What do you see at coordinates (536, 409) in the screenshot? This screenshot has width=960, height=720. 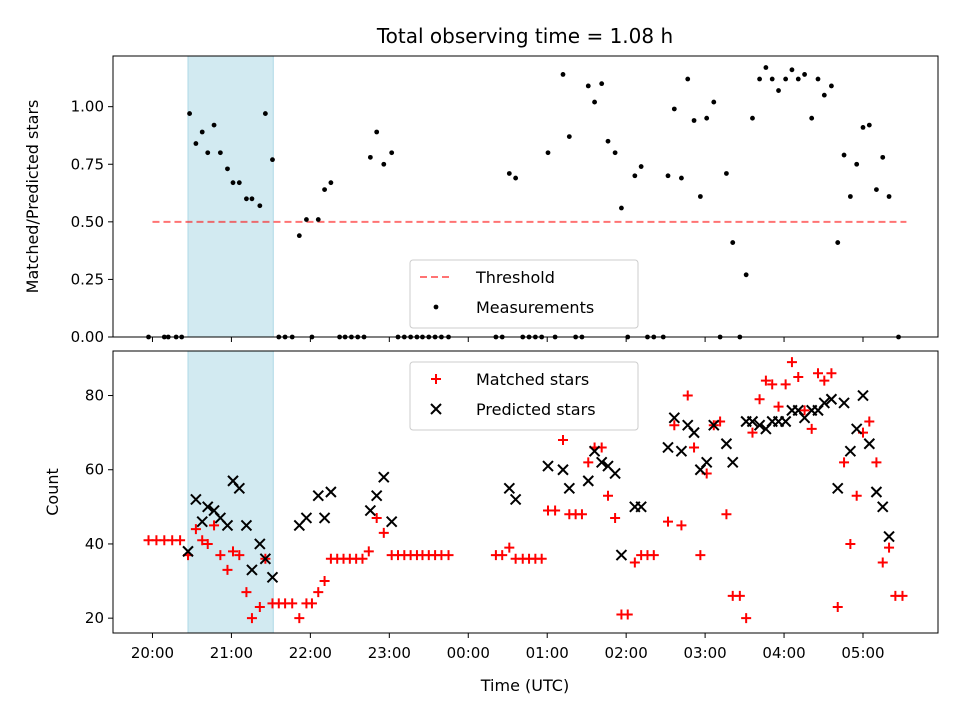 I see `legend-label: Predicted stars` at bounding box center [536, 409].